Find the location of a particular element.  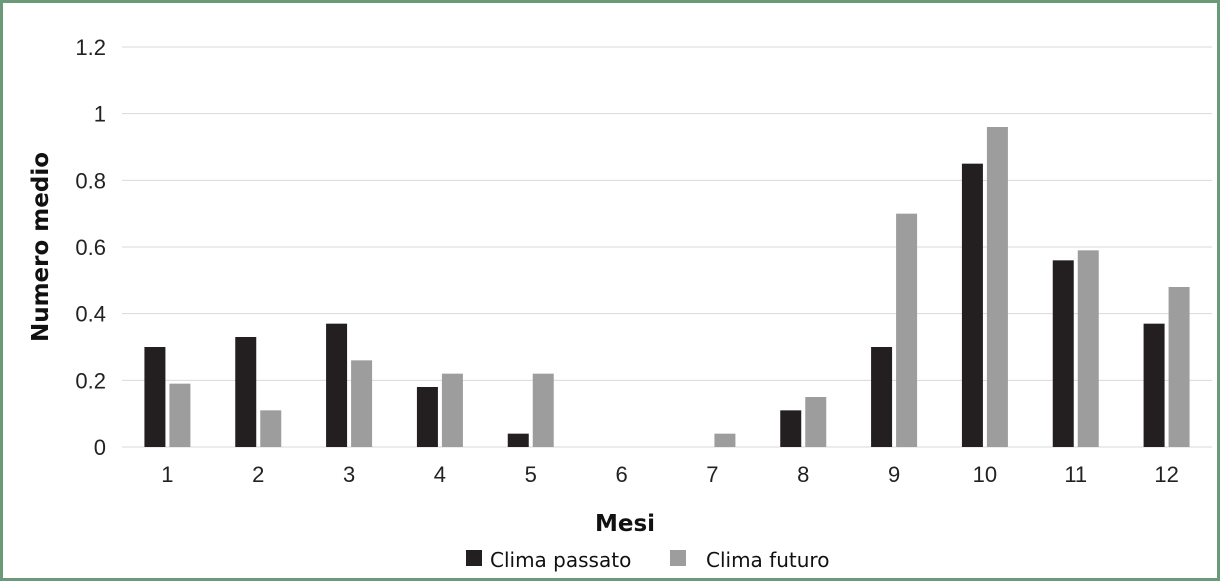

x-tick-label: 2 is located at coordinates (258, 474).